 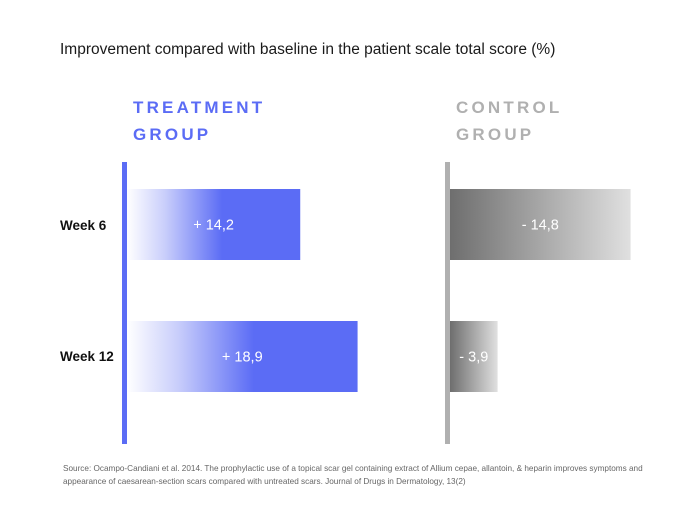 I want to click on control-heading-line-2: GROUP, so click(x=495, y=134).